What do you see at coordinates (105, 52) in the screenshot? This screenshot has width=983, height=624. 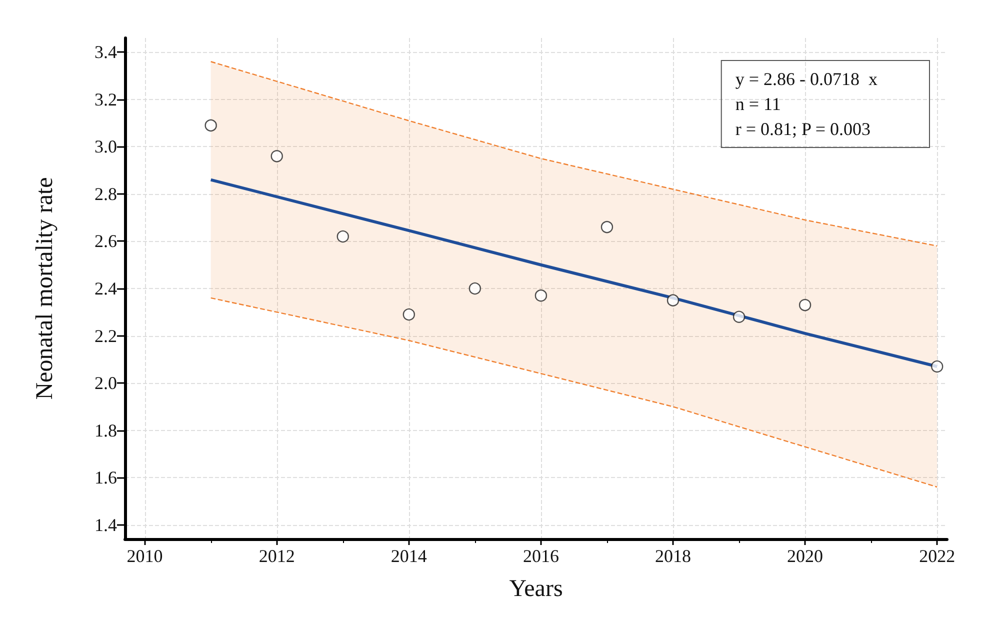 I see `y-tick-label: 3.4` at bounding box center [105, 52].